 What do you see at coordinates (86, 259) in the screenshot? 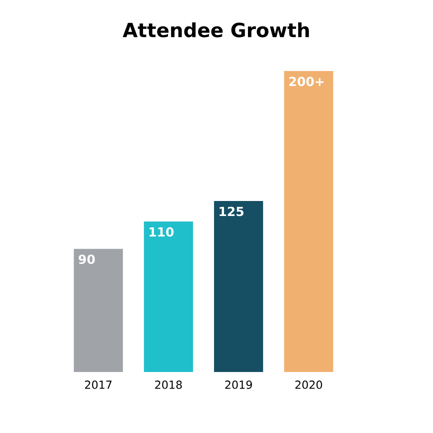
I see `data-label: 90` at bounding box center [86, 259].